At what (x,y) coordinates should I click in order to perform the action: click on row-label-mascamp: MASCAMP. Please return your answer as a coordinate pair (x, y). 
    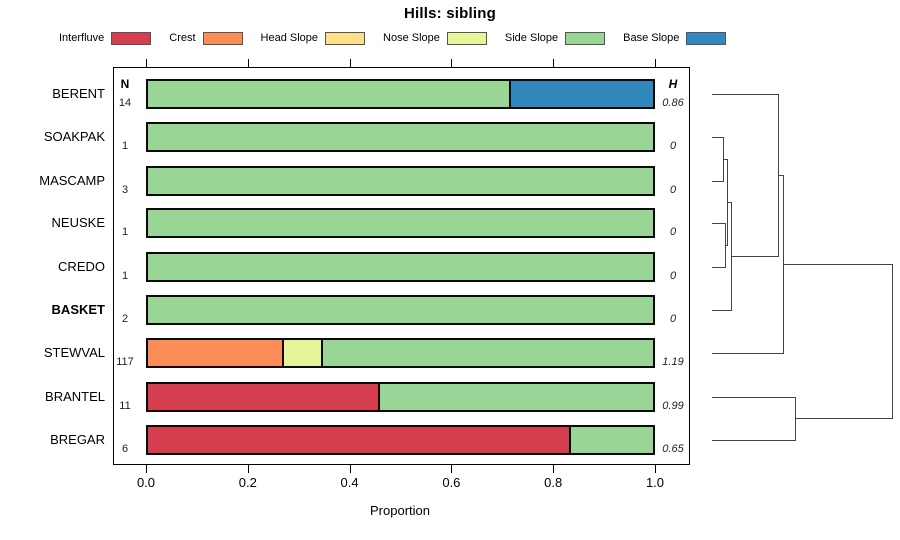
    Looking at the image, I should click on (72, 180).